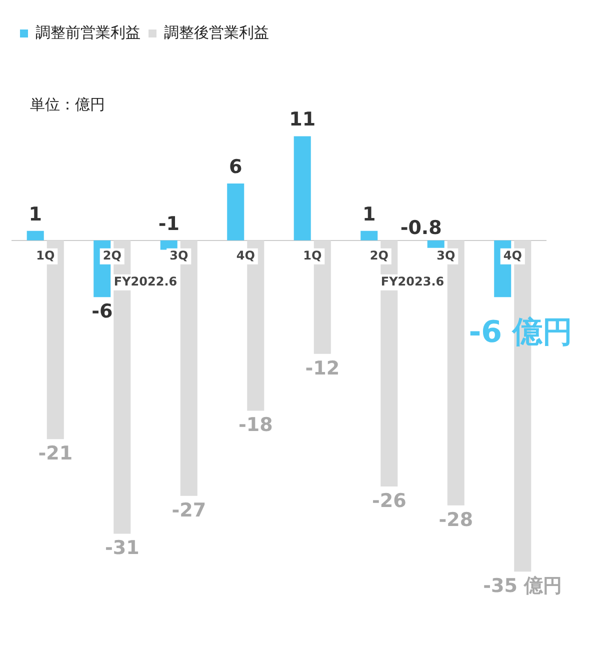  What do you see at coordinates (302, 119) in the screenshot?
I see `data-label: 11` at bounding box center [302, 119].